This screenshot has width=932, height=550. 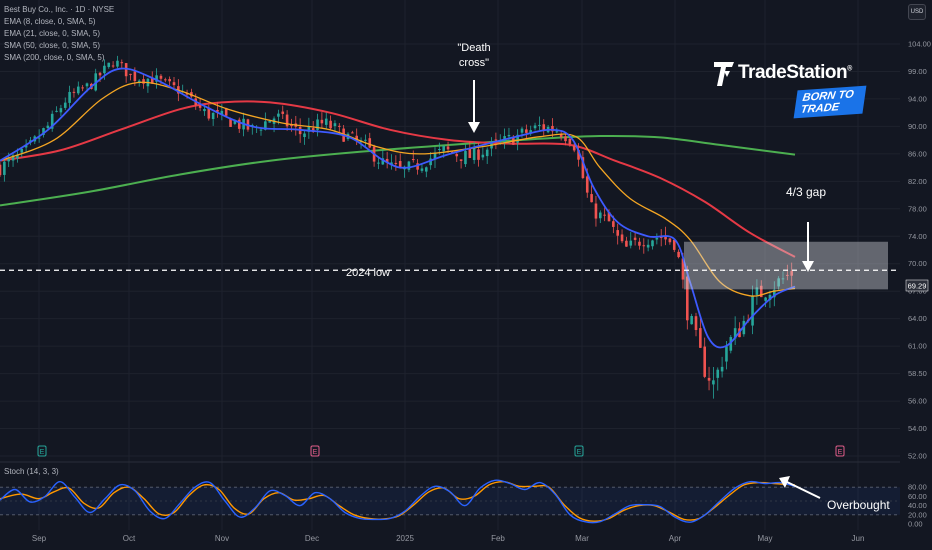 I want to click on y-tick-label: 90.00, so click(x=917, y=126).